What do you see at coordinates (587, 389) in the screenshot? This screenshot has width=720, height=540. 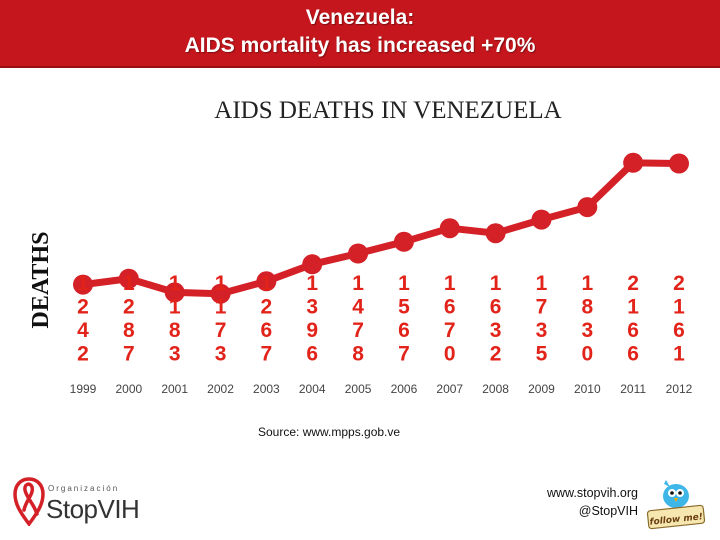 I see `x-tick-label-2010: 2010` at bounding box center [587, 389].